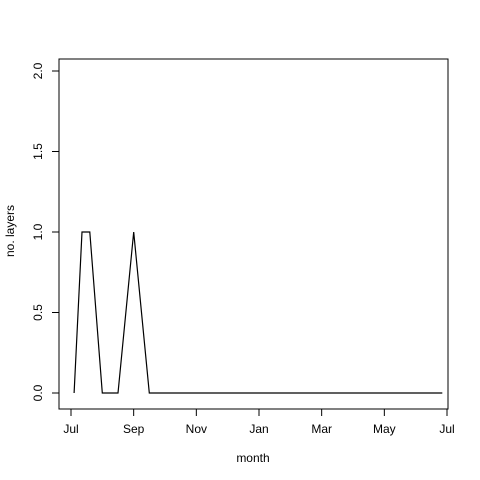  I want to click on x-tick-label: May, so click(384, 429).